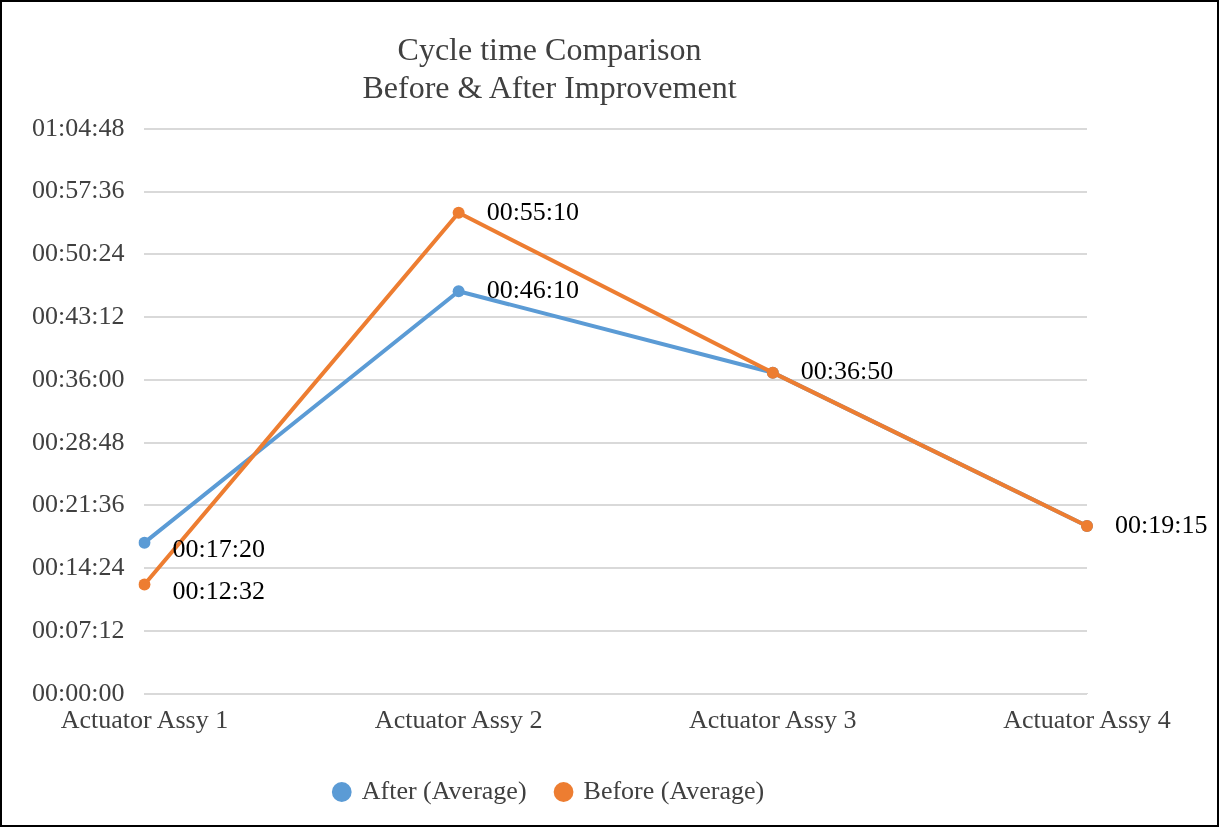 The image size is (1219, 827). Describe the element at coordinates (144, 720) in the screenshot. I see `x-tick-label: Actuator Assy 1` at that location.